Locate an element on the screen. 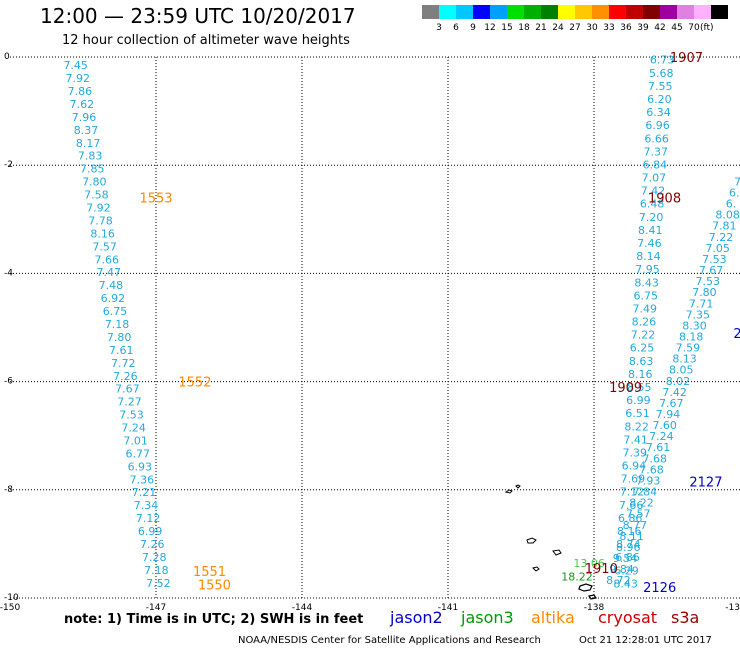  wave-height-value: 7.34 is located at coordinates (146, 505).